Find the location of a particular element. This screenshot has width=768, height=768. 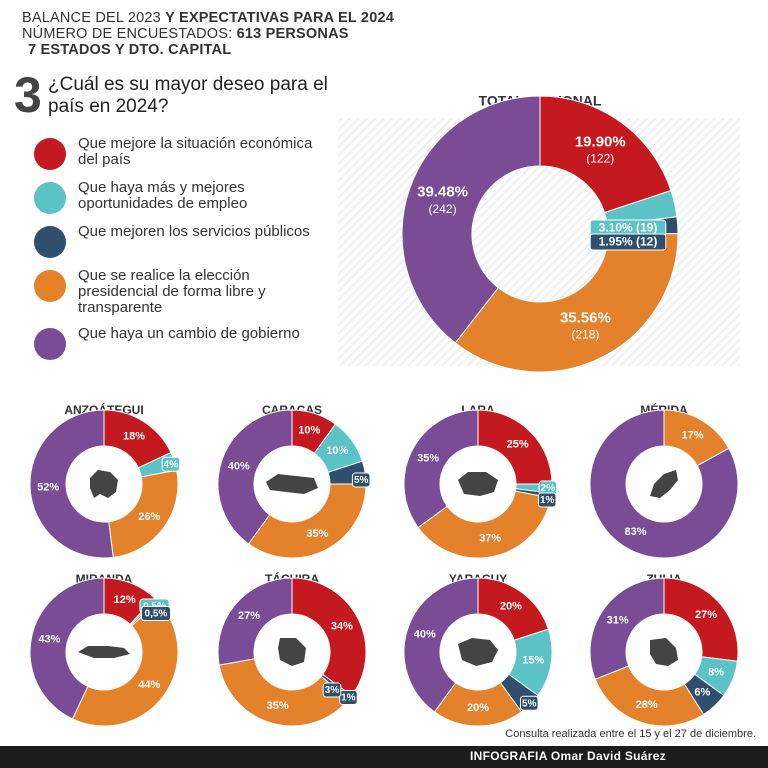

data-count-eleccion: (218) is located at coordinates (585, 335).